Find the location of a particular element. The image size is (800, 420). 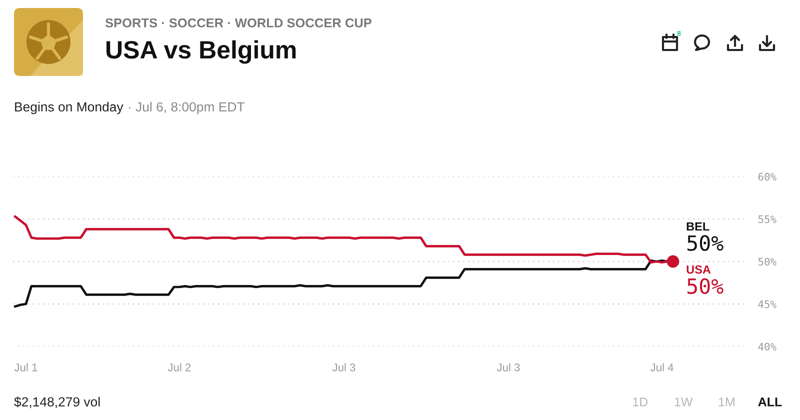

y-tick-label: 60% is located at coordinates (767, 176).